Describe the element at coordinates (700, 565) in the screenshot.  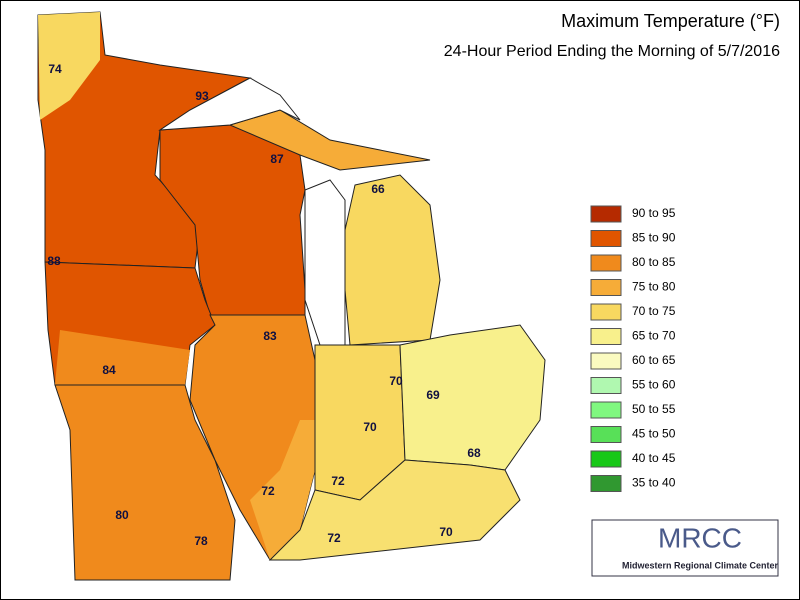
I see `logo-caption: Midwestern Regional Climate Center` at that location.